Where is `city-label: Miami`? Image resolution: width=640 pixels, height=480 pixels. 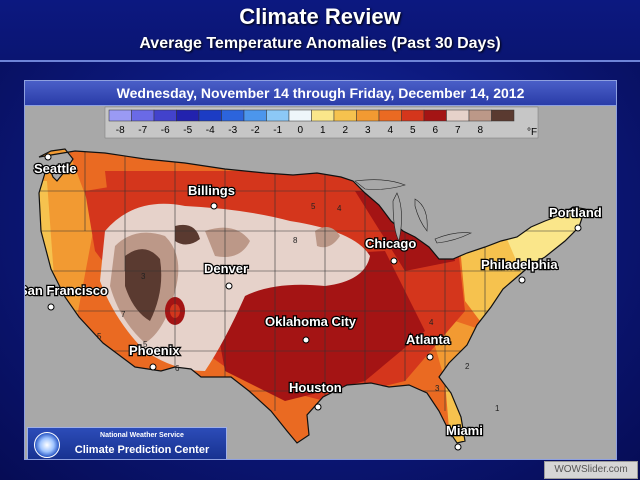
city-label: Miami is located at coordinates (464, 430).